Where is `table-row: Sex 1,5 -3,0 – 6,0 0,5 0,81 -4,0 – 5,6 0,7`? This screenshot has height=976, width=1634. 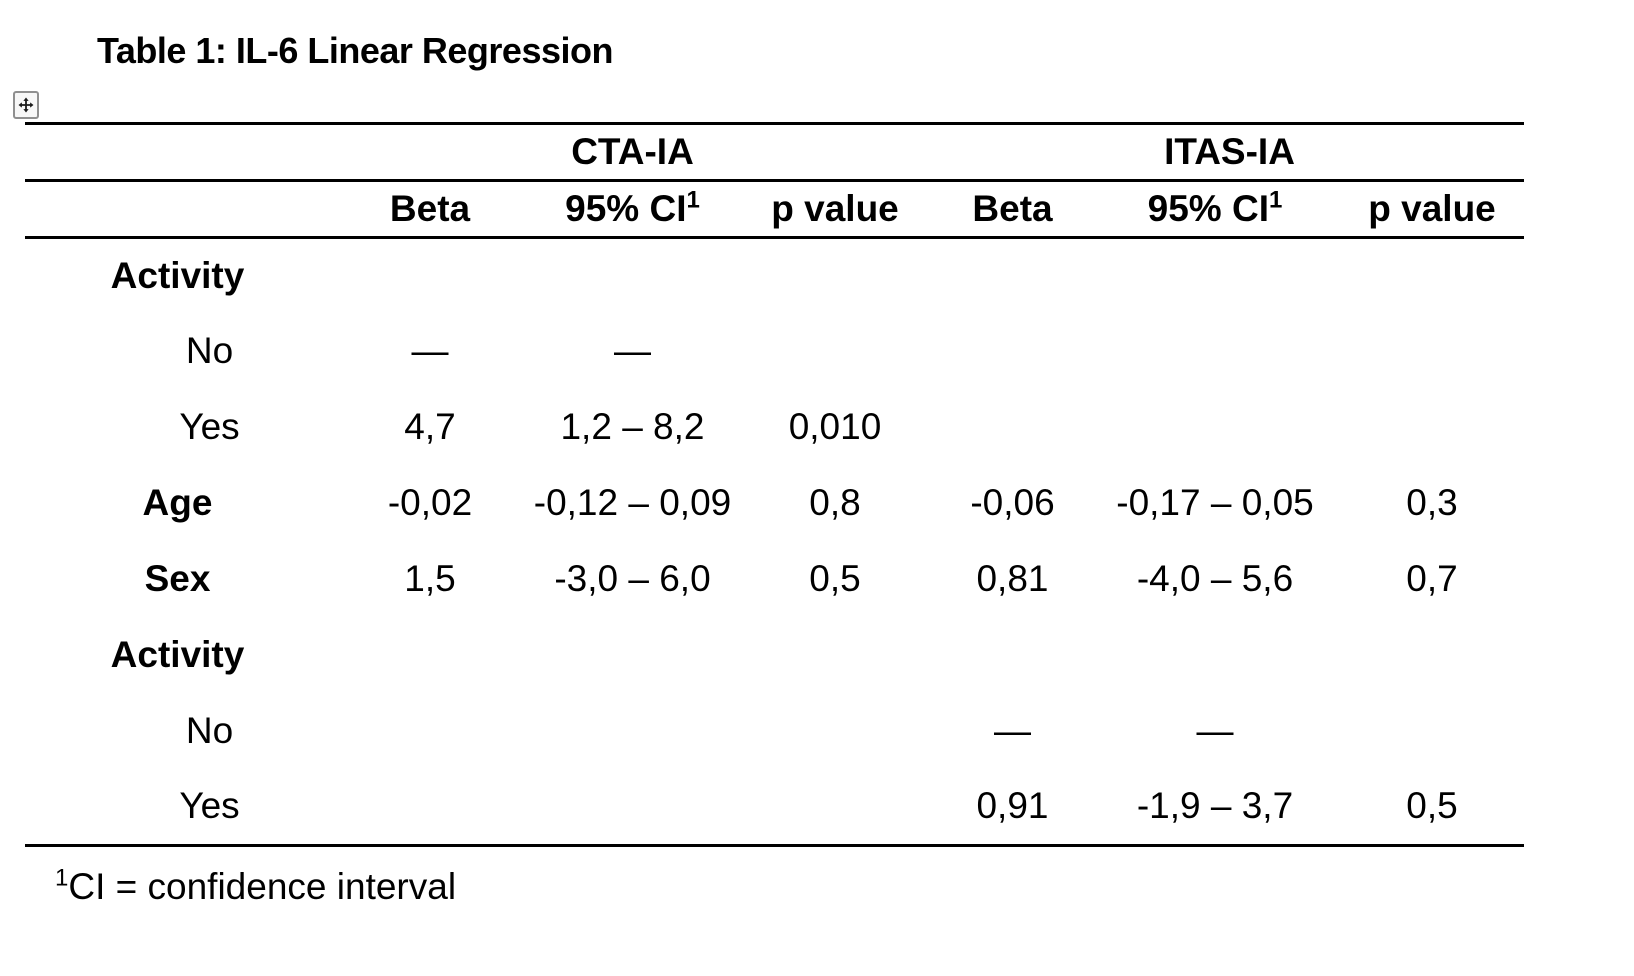
table-row: Sex 1,5 -3,0 – 6,0 0,5 0,81 -4,0 – 5,6 0,7 is located at coordinates (774, 580).